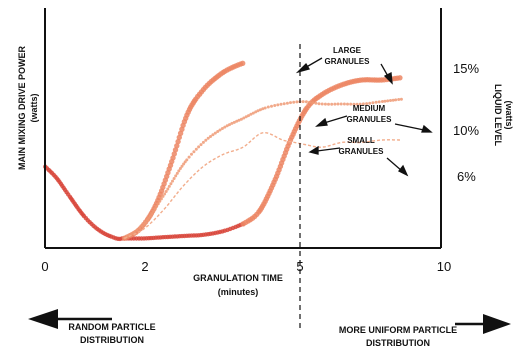  I want to click on series-point-large-late, so click(400, 78).